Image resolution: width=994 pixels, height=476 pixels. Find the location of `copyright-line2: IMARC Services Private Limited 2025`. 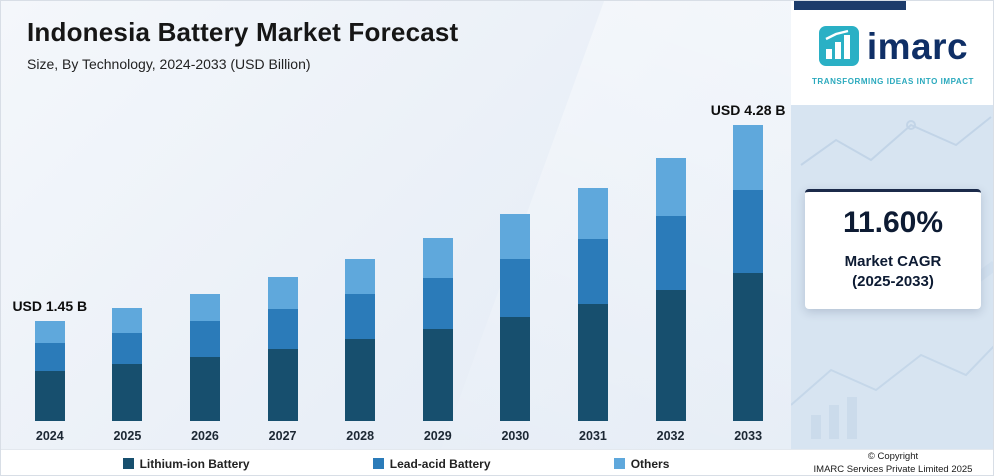

copyright-line2: IMARC Services Private Limited 2025 is located at coordinates (893, 469).